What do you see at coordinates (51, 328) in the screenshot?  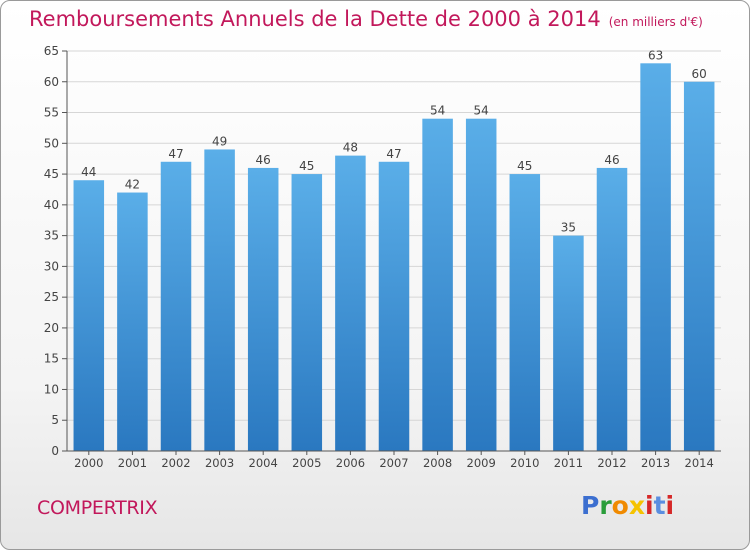 I see `y-tick-label: 20` at bounding box center [51, 328].